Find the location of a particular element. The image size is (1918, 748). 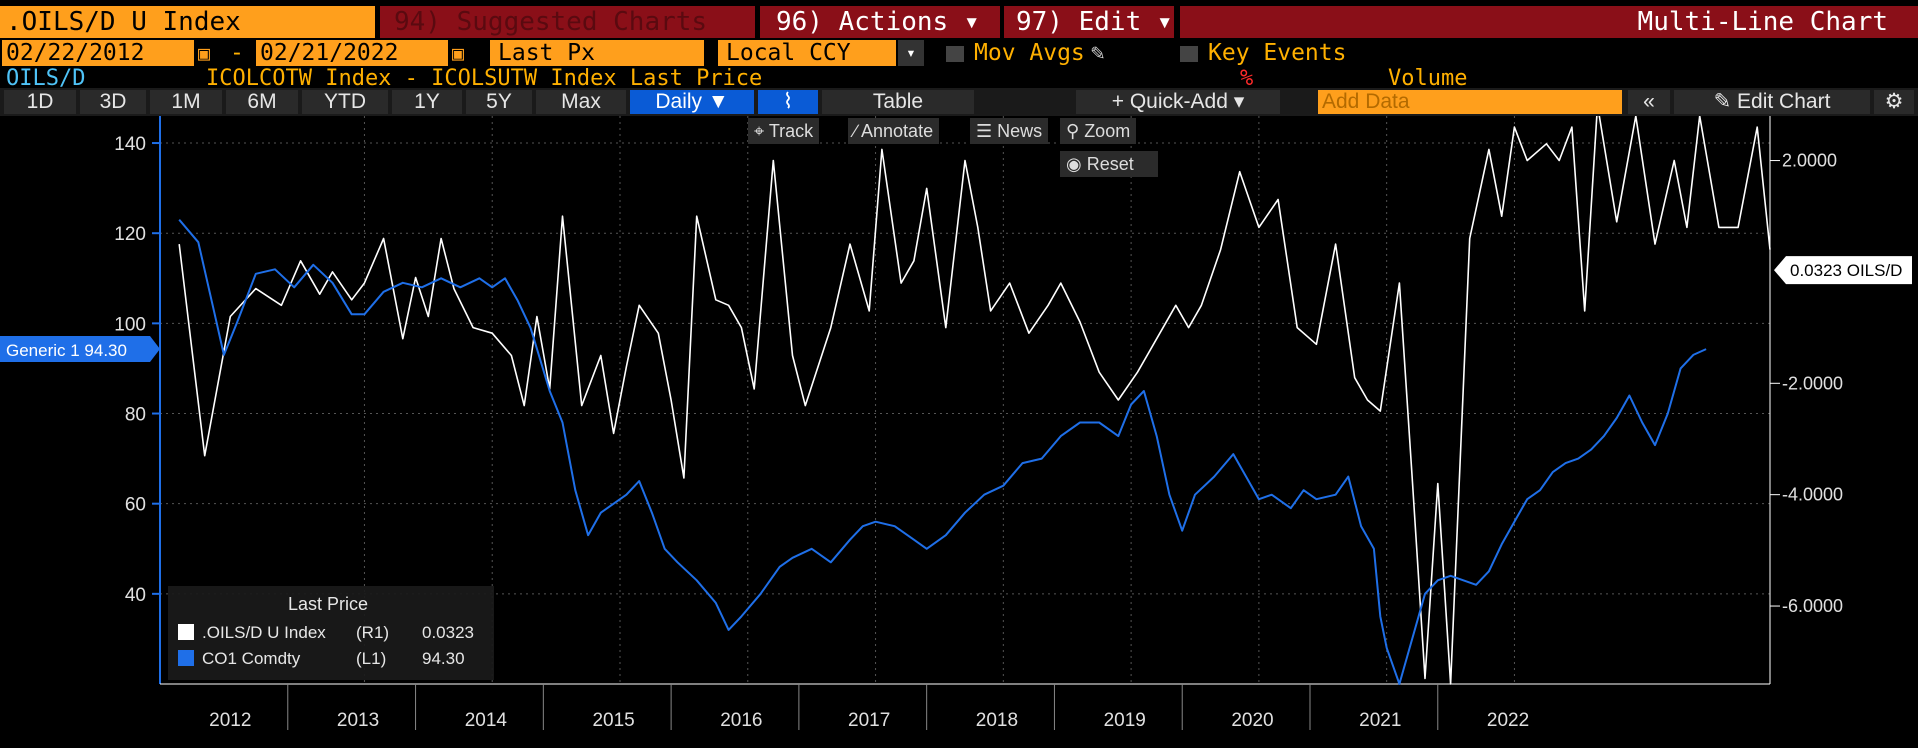

volume-label: Volume is located at coordinates (1428, 78).